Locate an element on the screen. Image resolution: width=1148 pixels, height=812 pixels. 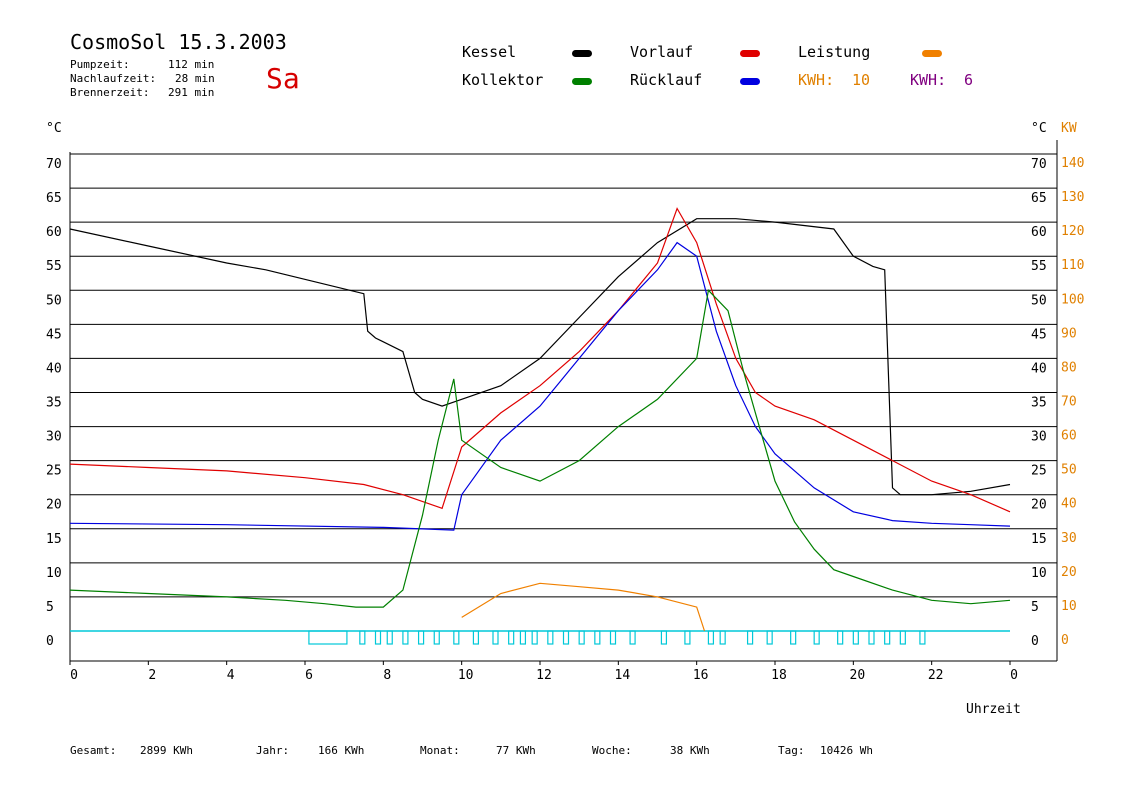
kw-tick-label: 60 is located at coordinates (1069, 436).